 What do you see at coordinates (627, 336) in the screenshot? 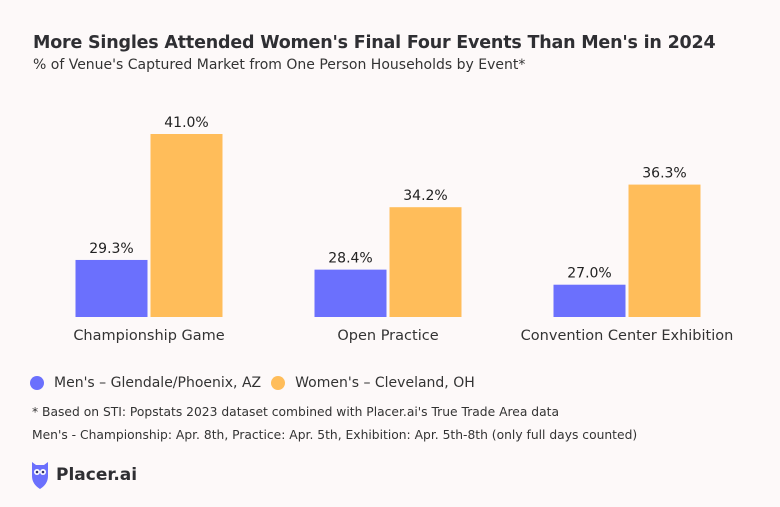
I see `category-label: Convention Center Exhibition` at bounding box center [627, 336].